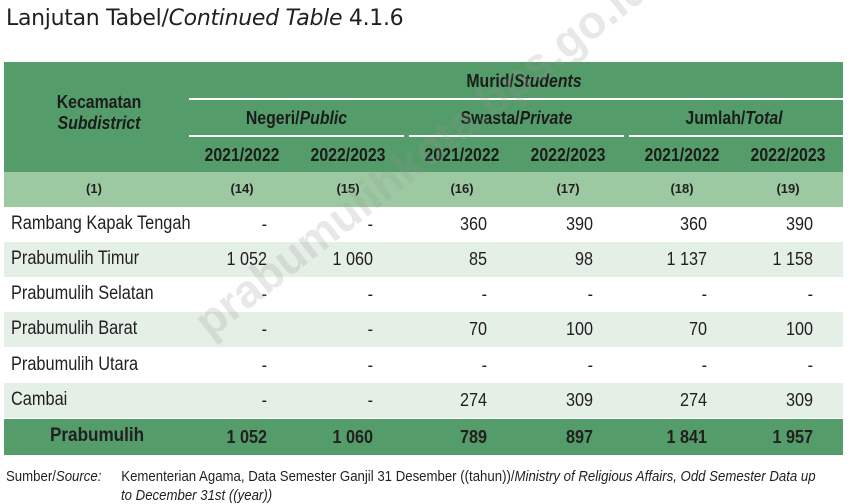 Image resolution: width=848 pixels, height=504 pixels. What do you see at coordinates (246, 259) in the screenshot?
I see `cell-value: 1 052` at bounding box center [246, 259].